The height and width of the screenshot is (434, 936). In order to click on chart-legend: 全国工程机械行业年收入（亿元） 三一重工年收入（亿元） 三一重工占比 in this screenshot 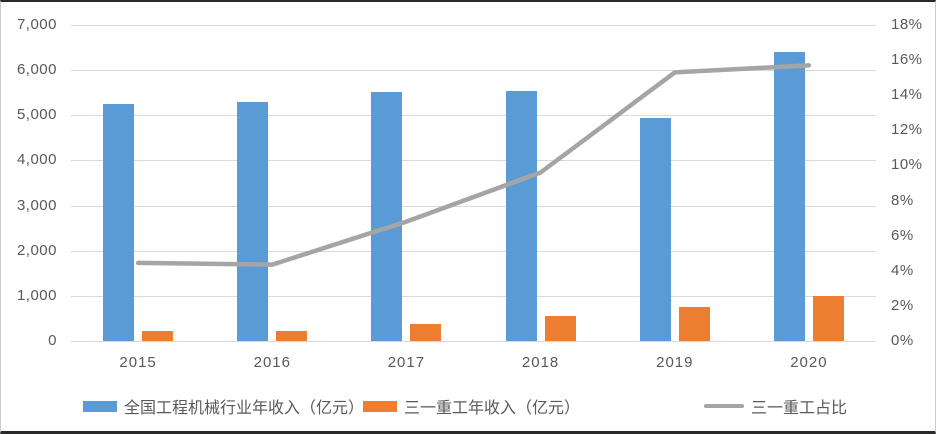, I will do `click(468, 407)`.